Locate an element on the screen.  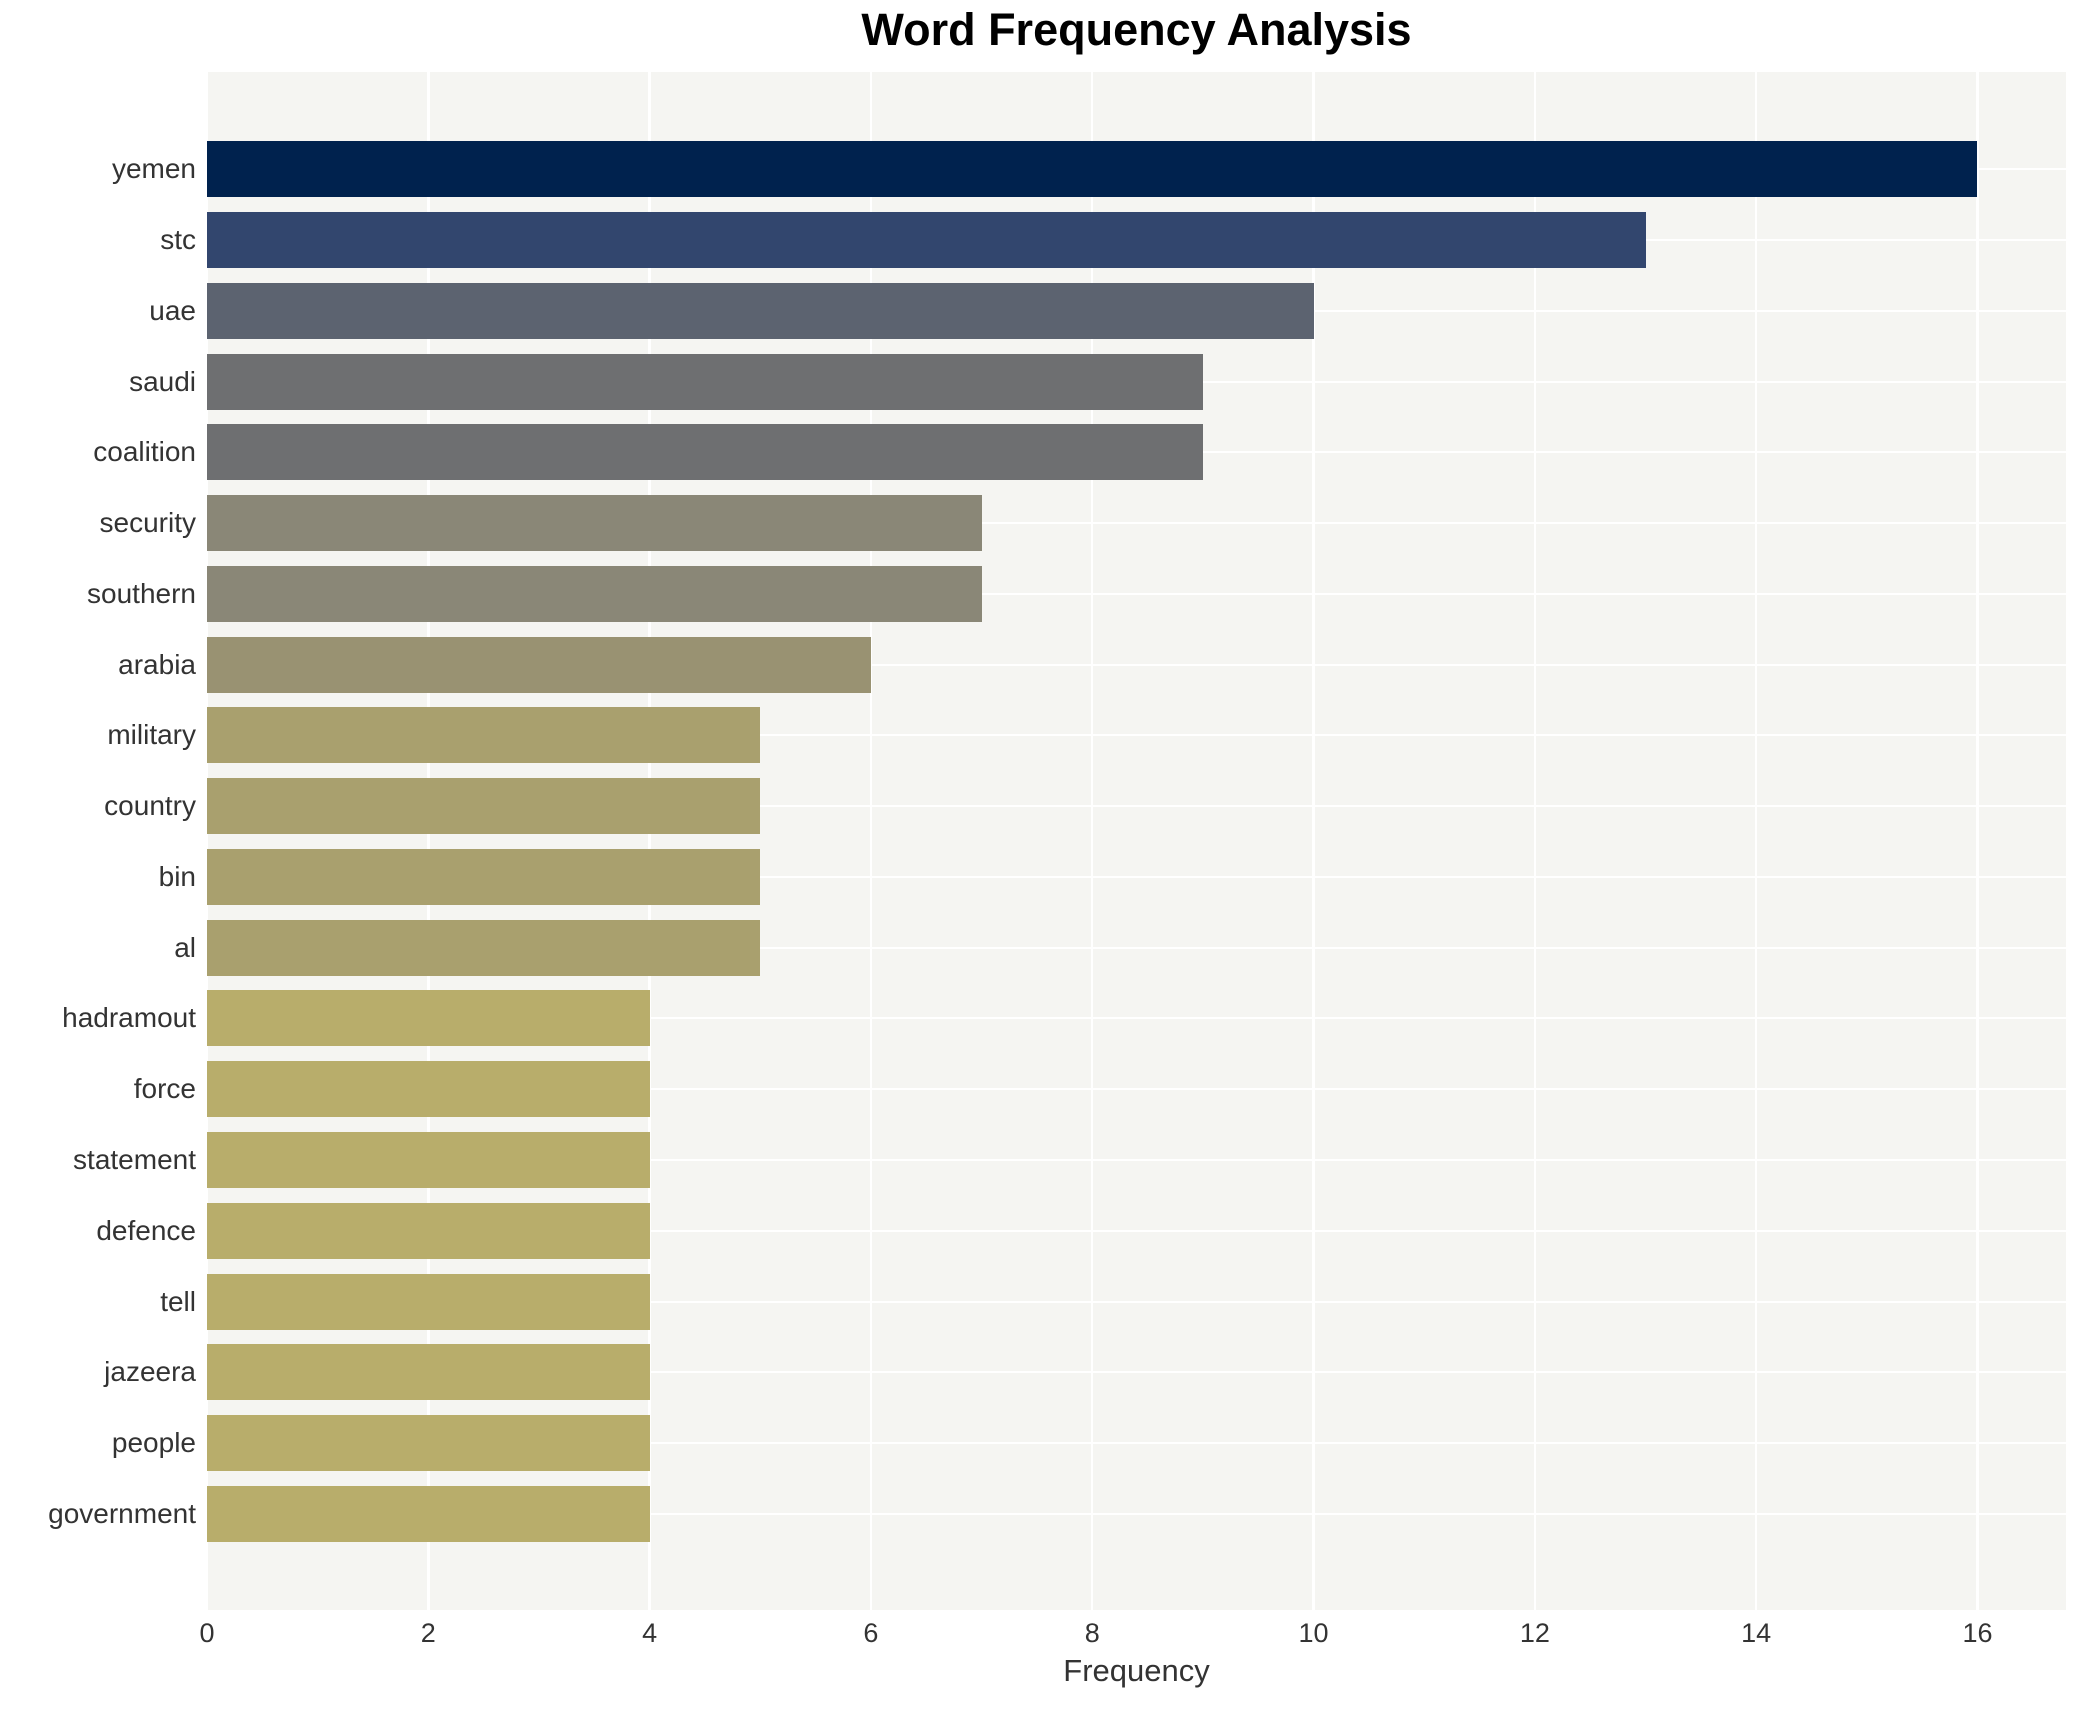
y-tick-label: arabia is located at coordinates (157, 664).